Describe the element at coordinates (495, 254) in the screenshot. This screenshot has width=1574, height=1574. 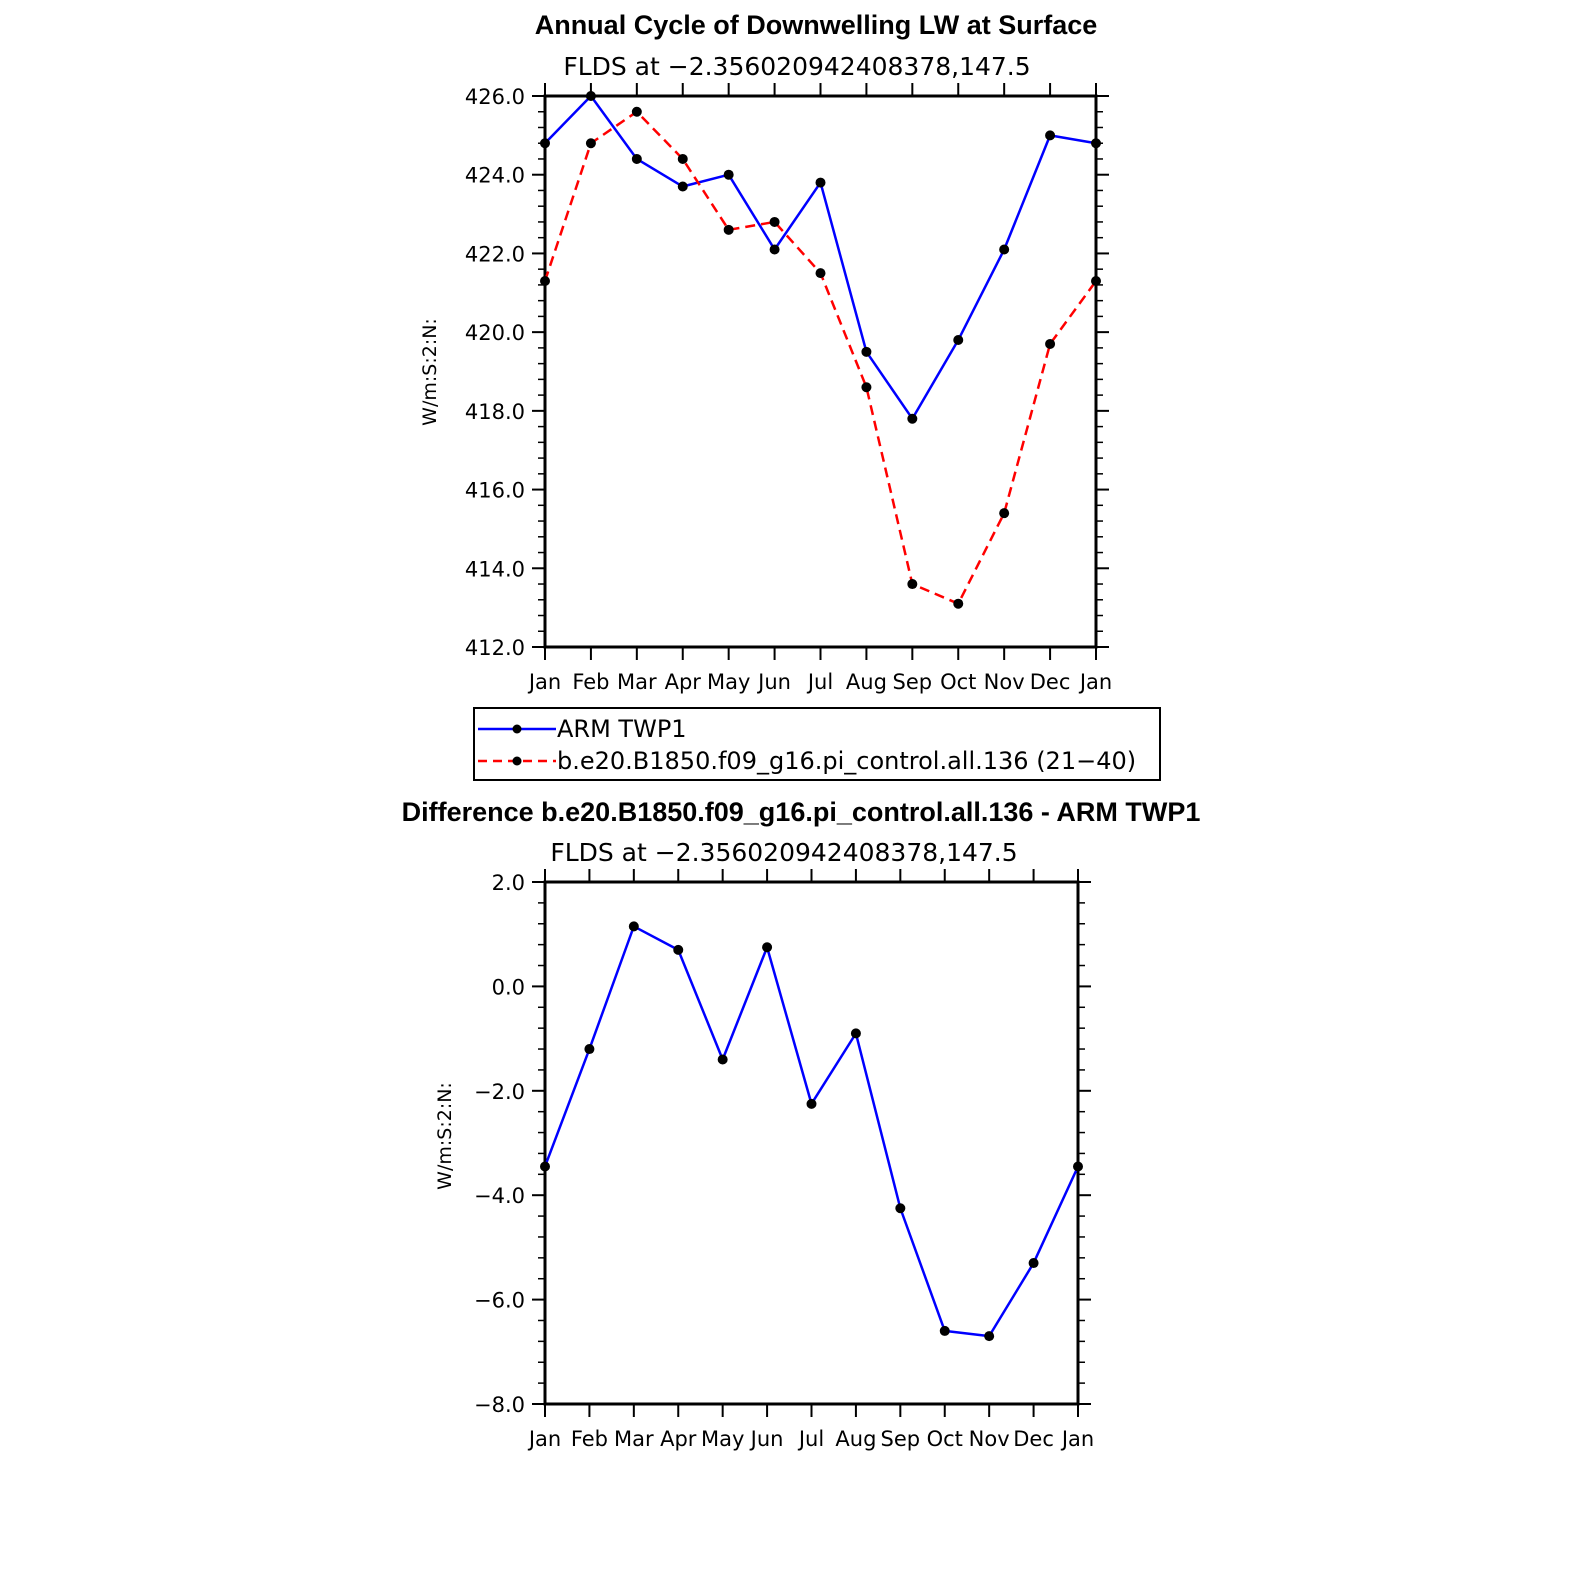
I see `y-tick-label: 422.0` at that location.